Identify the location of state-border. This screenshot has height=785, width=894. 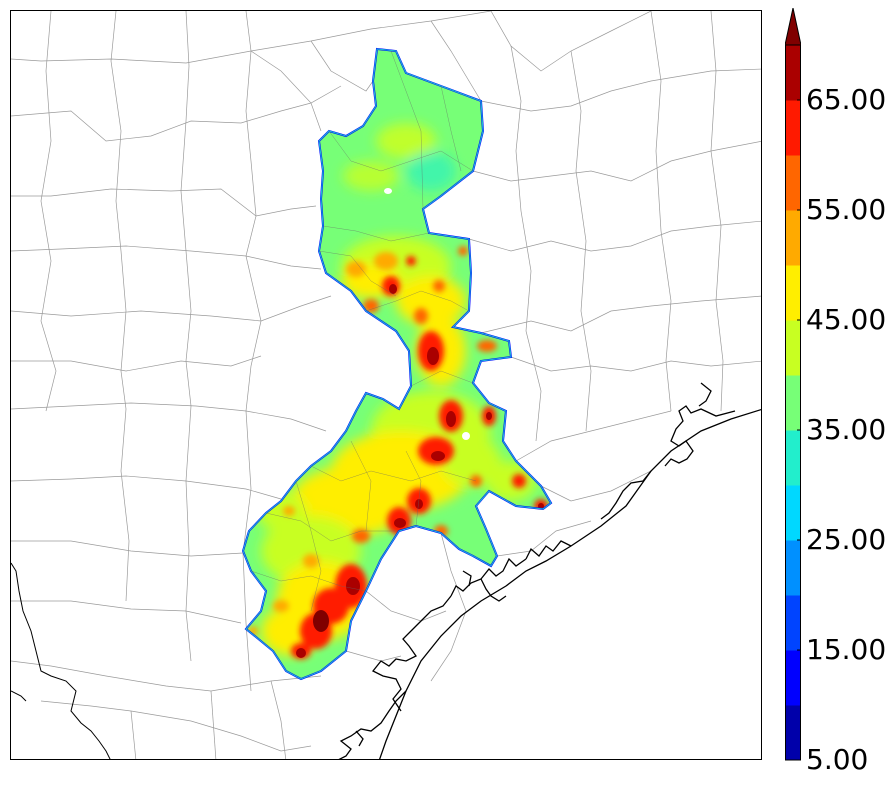
(61, 660).